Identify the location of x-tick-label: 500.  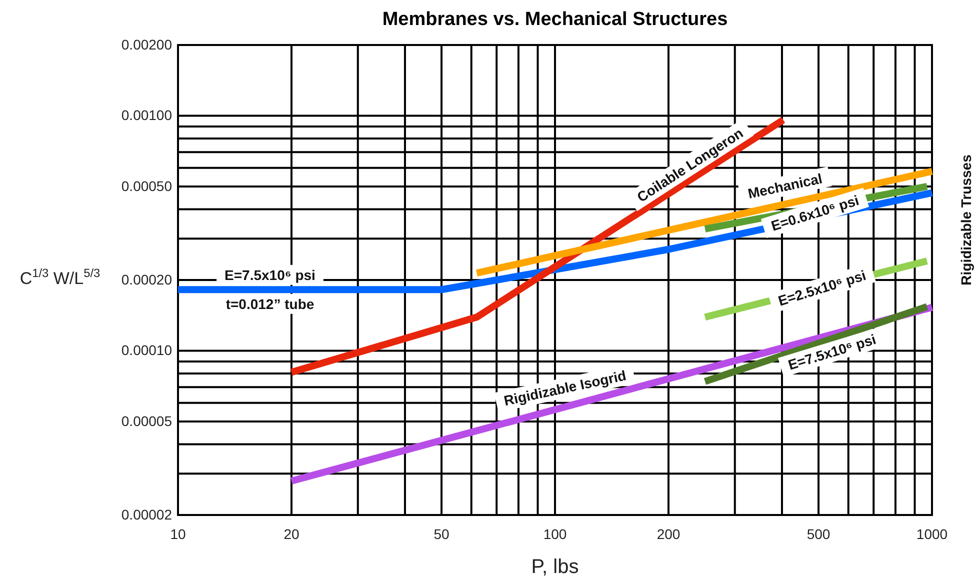
(818, 534).